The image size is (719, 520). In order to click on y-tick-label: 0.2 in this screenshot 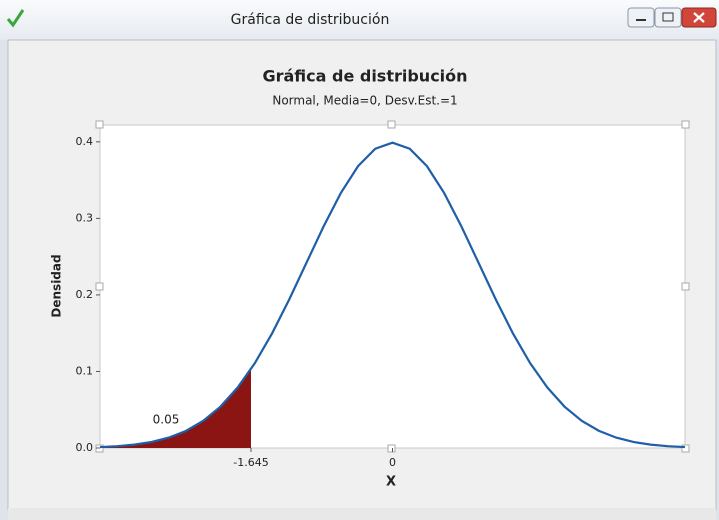, I will do `click(85, 294)`.